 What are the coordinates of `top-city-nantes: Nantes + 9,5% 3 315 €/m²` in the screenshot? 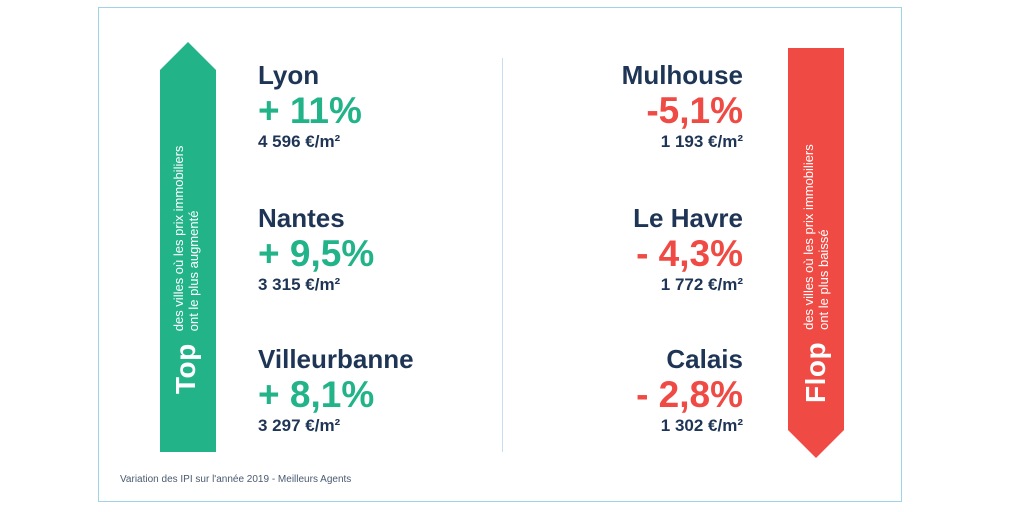 It's located at (358, 249).